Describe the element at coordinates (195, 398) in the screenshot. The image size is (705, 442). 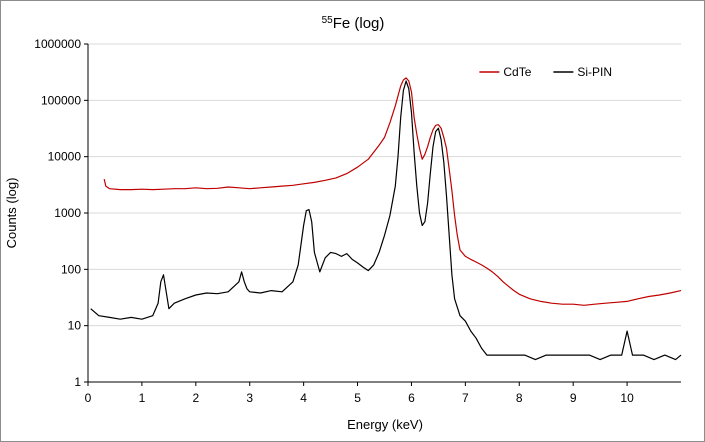
I see `x-tick-label: 2` at that location.